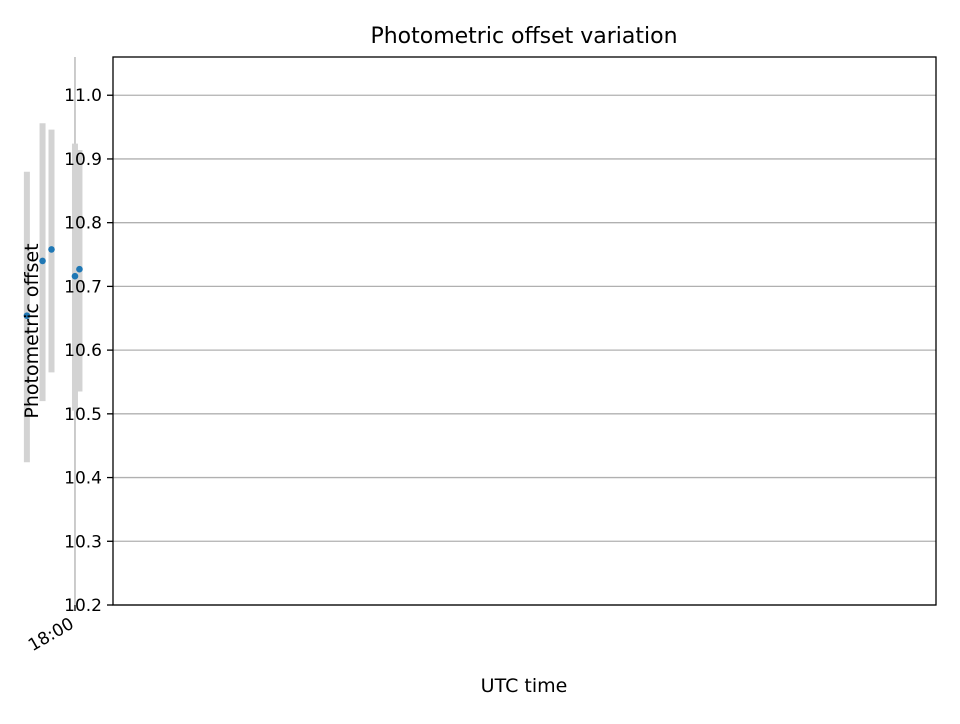  I want to click on data-points, so click(53, 283).